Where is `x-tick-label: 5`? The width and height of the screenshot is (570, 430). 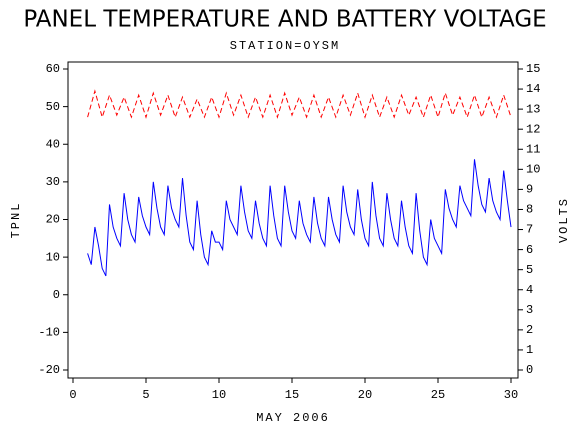
x-tick-label: 5 is located at coordinates (145, 395).